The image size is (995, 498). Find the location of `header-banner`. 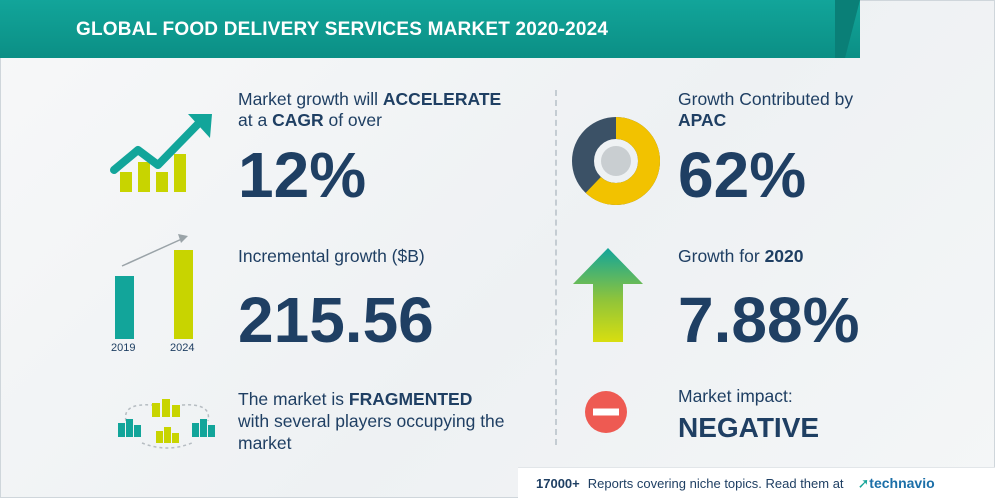

header-banner is located at coordinates (430, 29).